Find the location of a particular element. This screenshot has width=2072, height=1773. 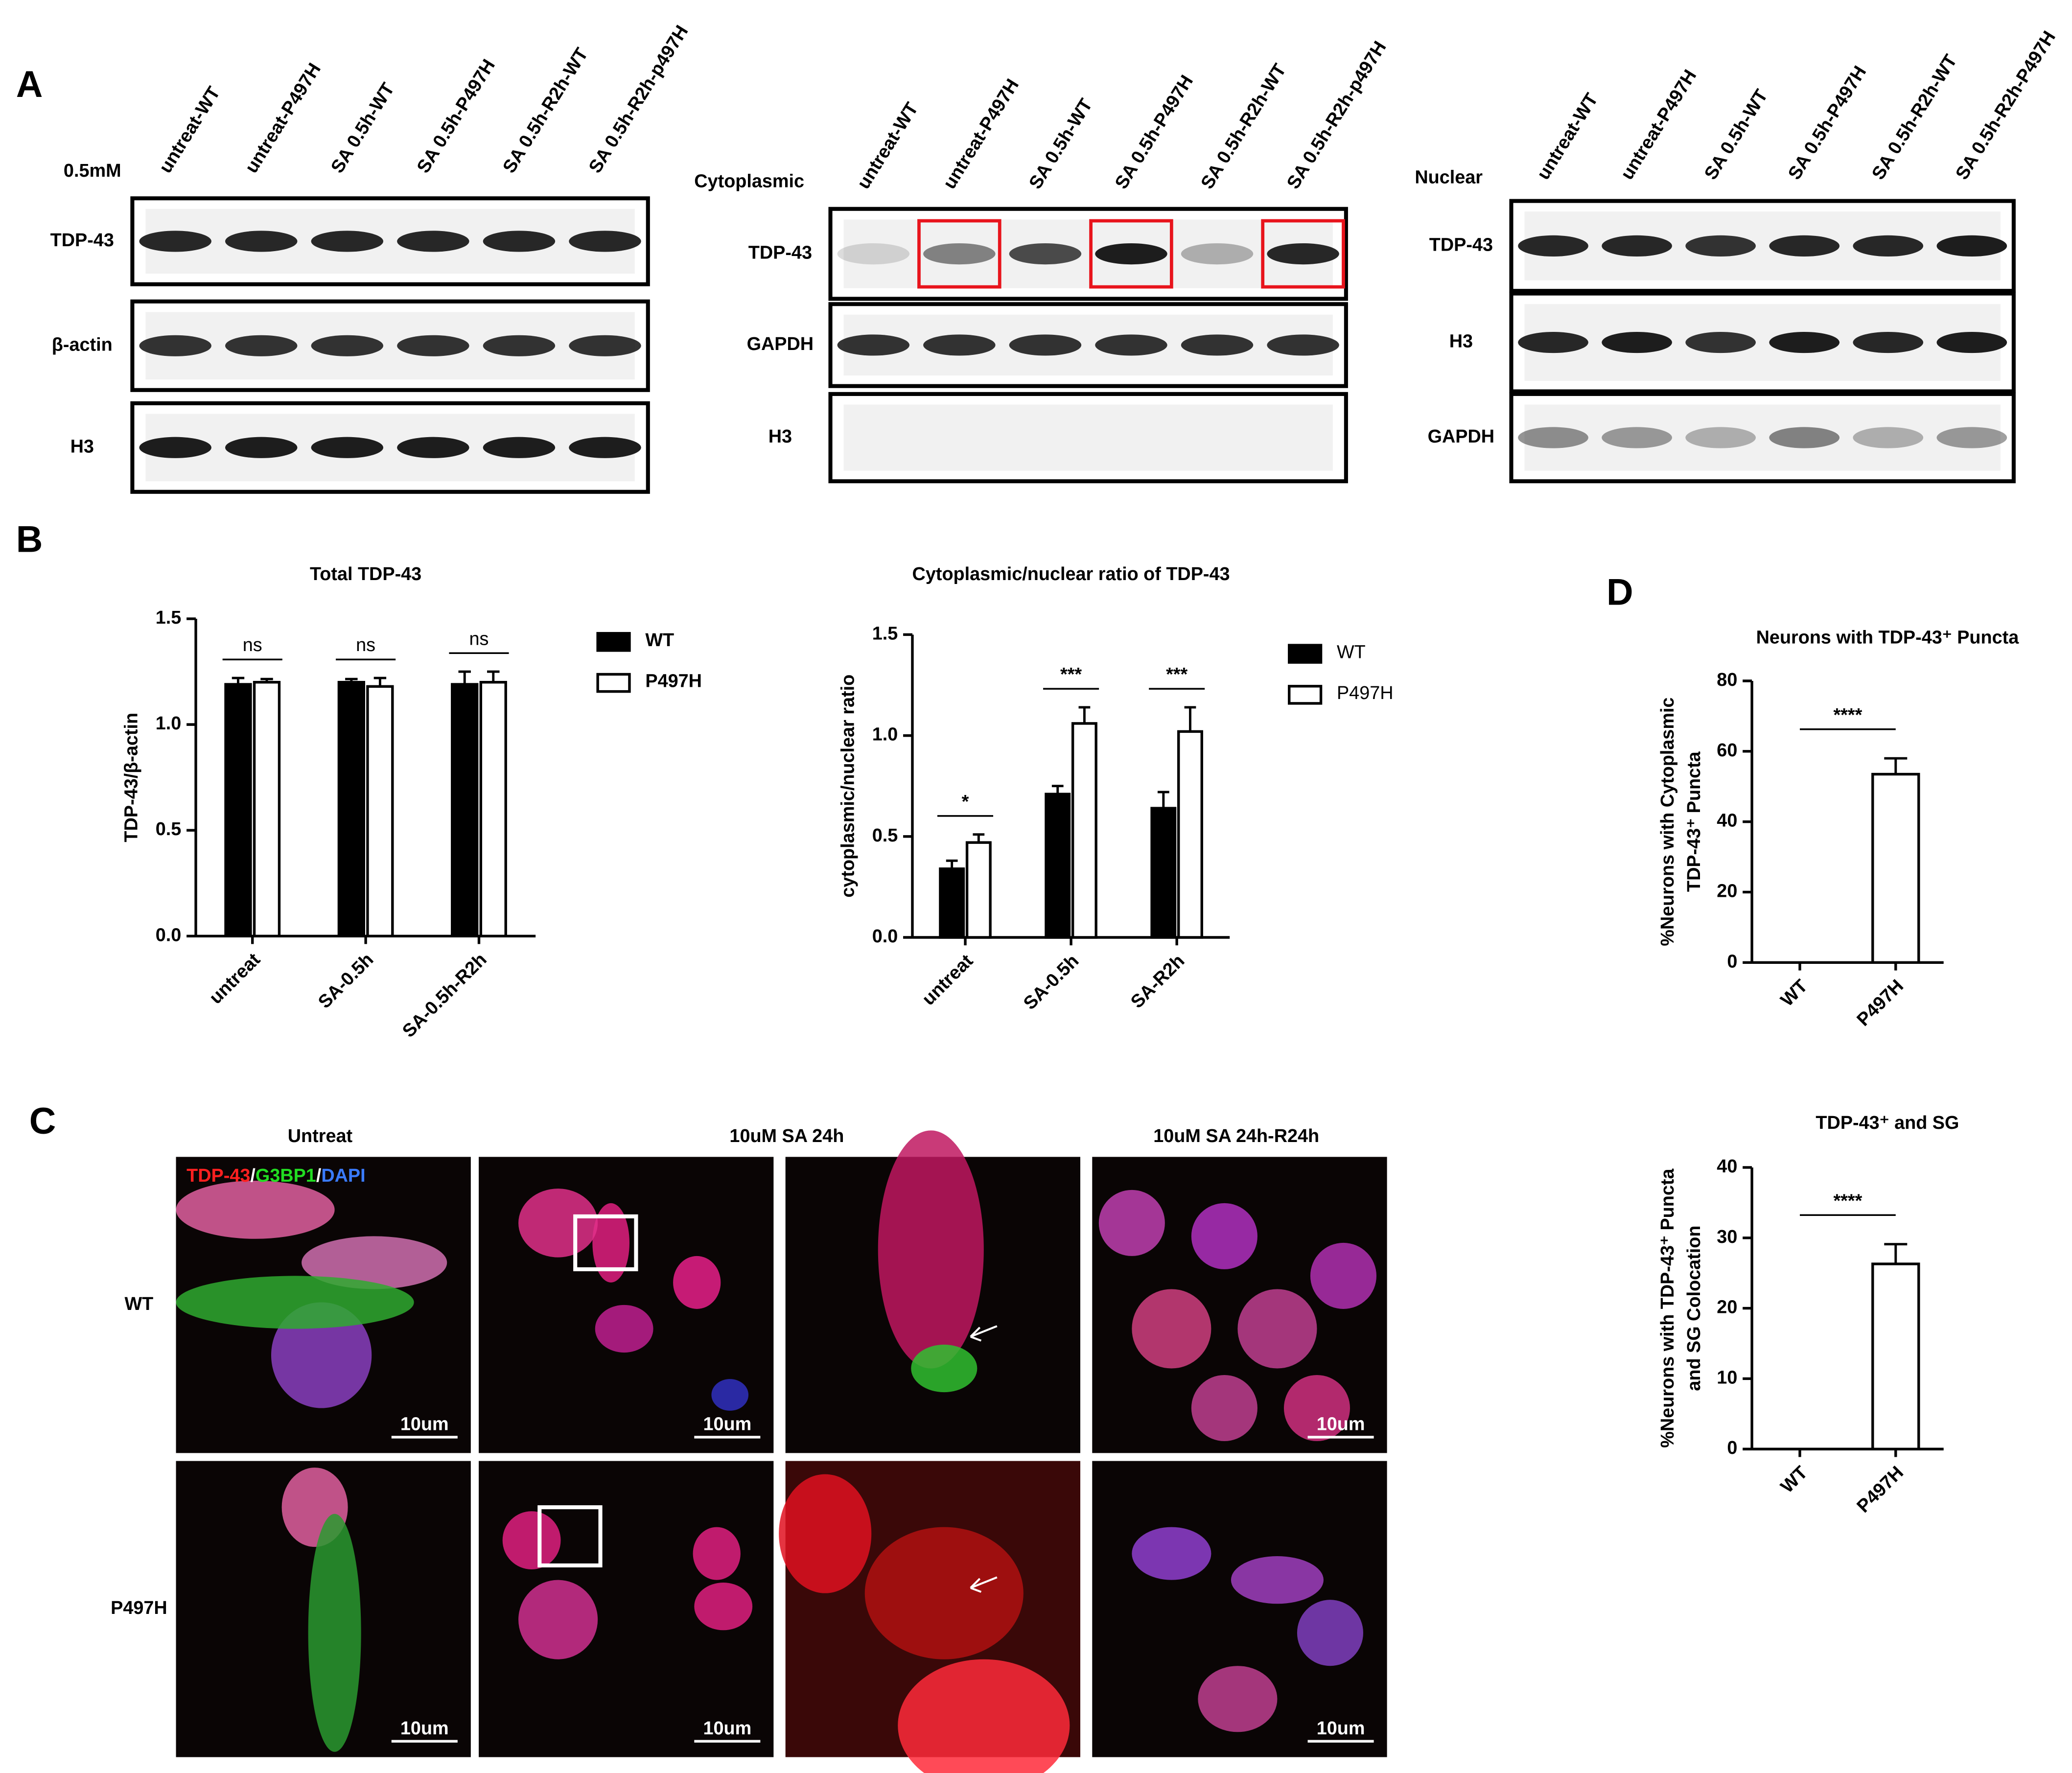

x-tick-label: SA-0.5h-R2h is located at coordinates (445, 995).